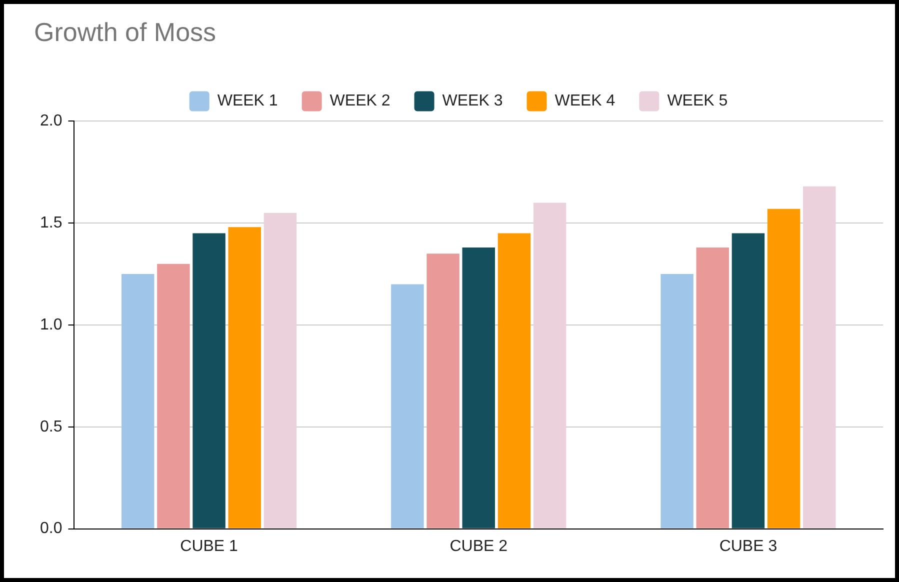 This screenshot has height=582, width=899. I want to click on chart-title: Growth of Moss, so click(125, 31).